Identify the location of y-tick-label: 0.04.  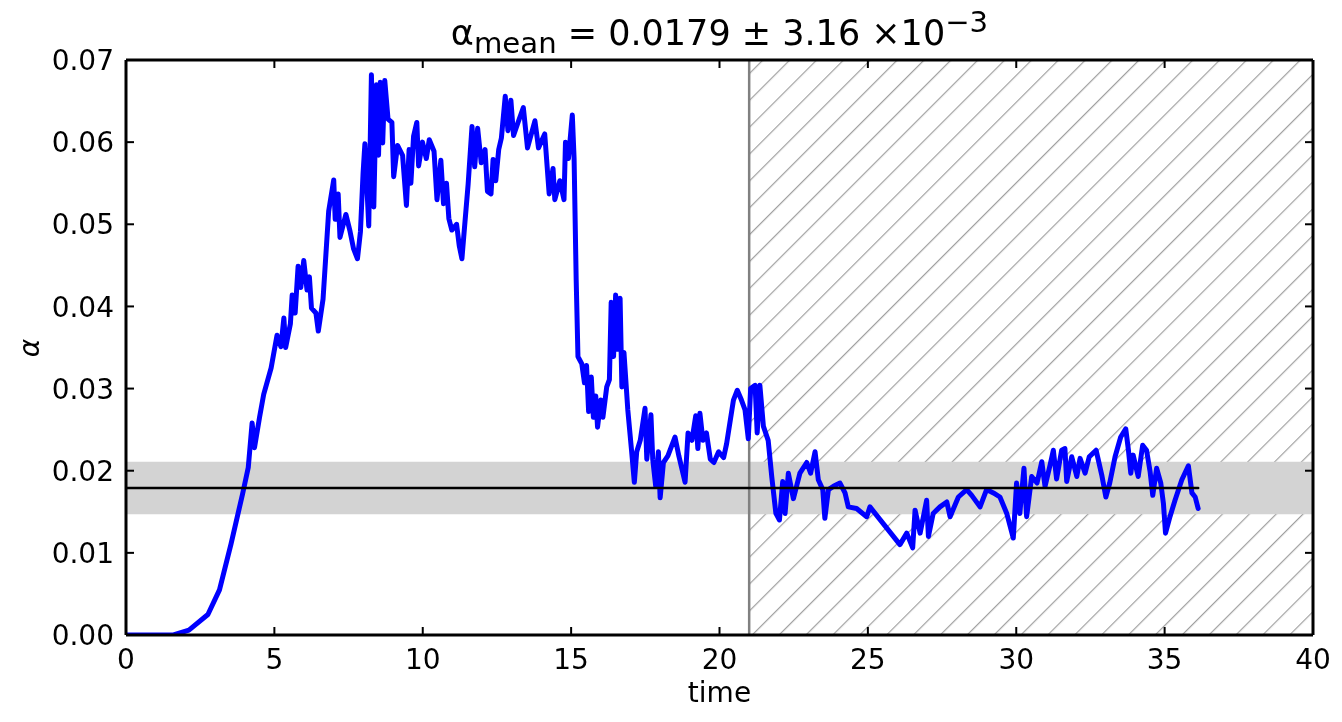
(82, 307).